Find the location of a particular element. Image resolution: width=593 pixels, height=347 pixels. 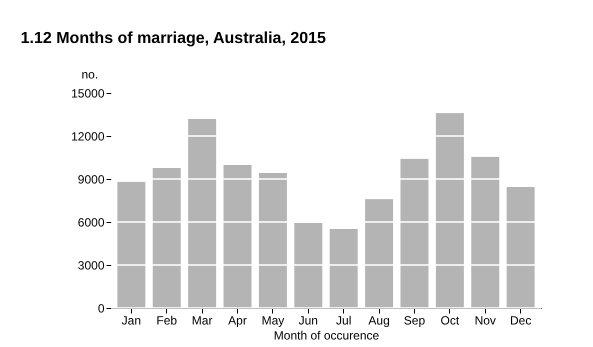

x-tick-label: Sep is located at coordinates (415, 321).